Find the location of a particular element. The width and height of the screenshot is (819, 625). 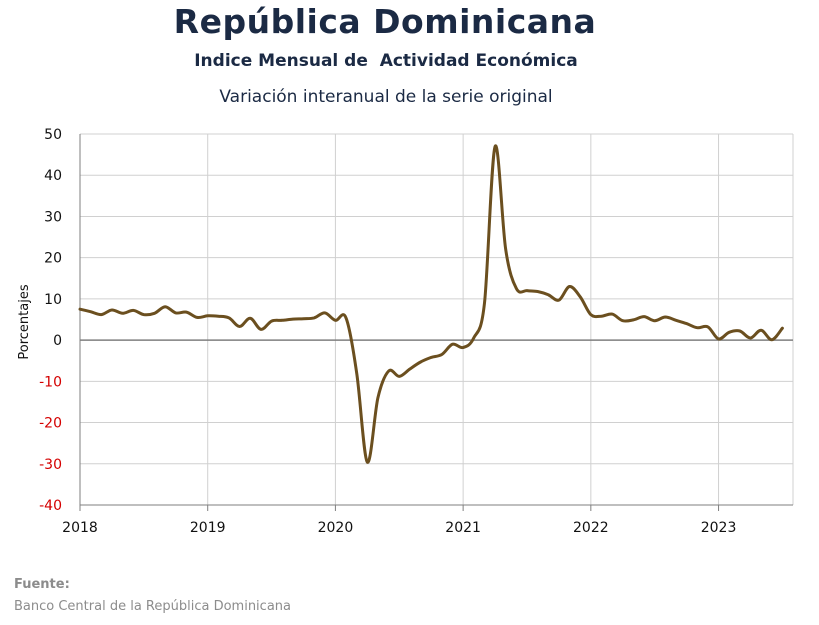

y-tick-label: 50 is located at coordinates (53, 135).